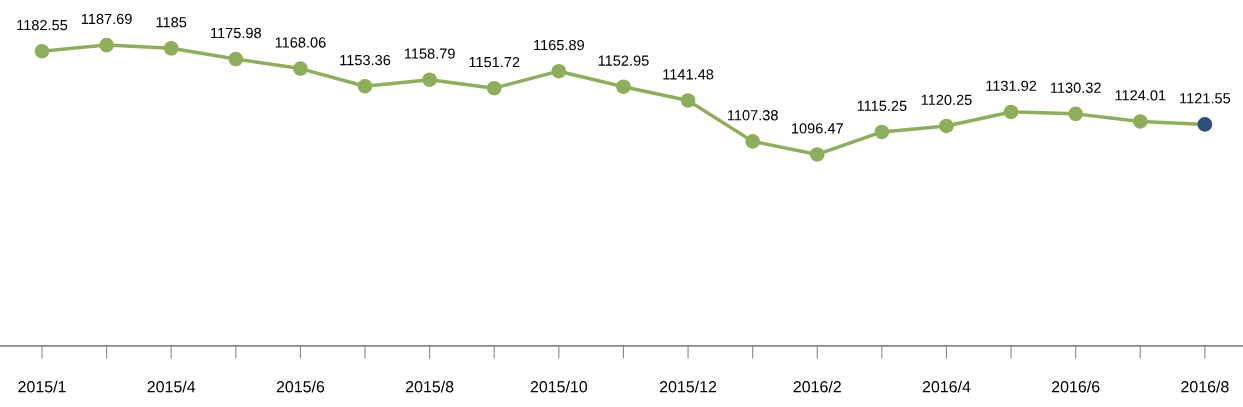 The width and height of the screenshot is (1243, 407). I want to click on x-tick-label: 2016/4, so click(946, 386).